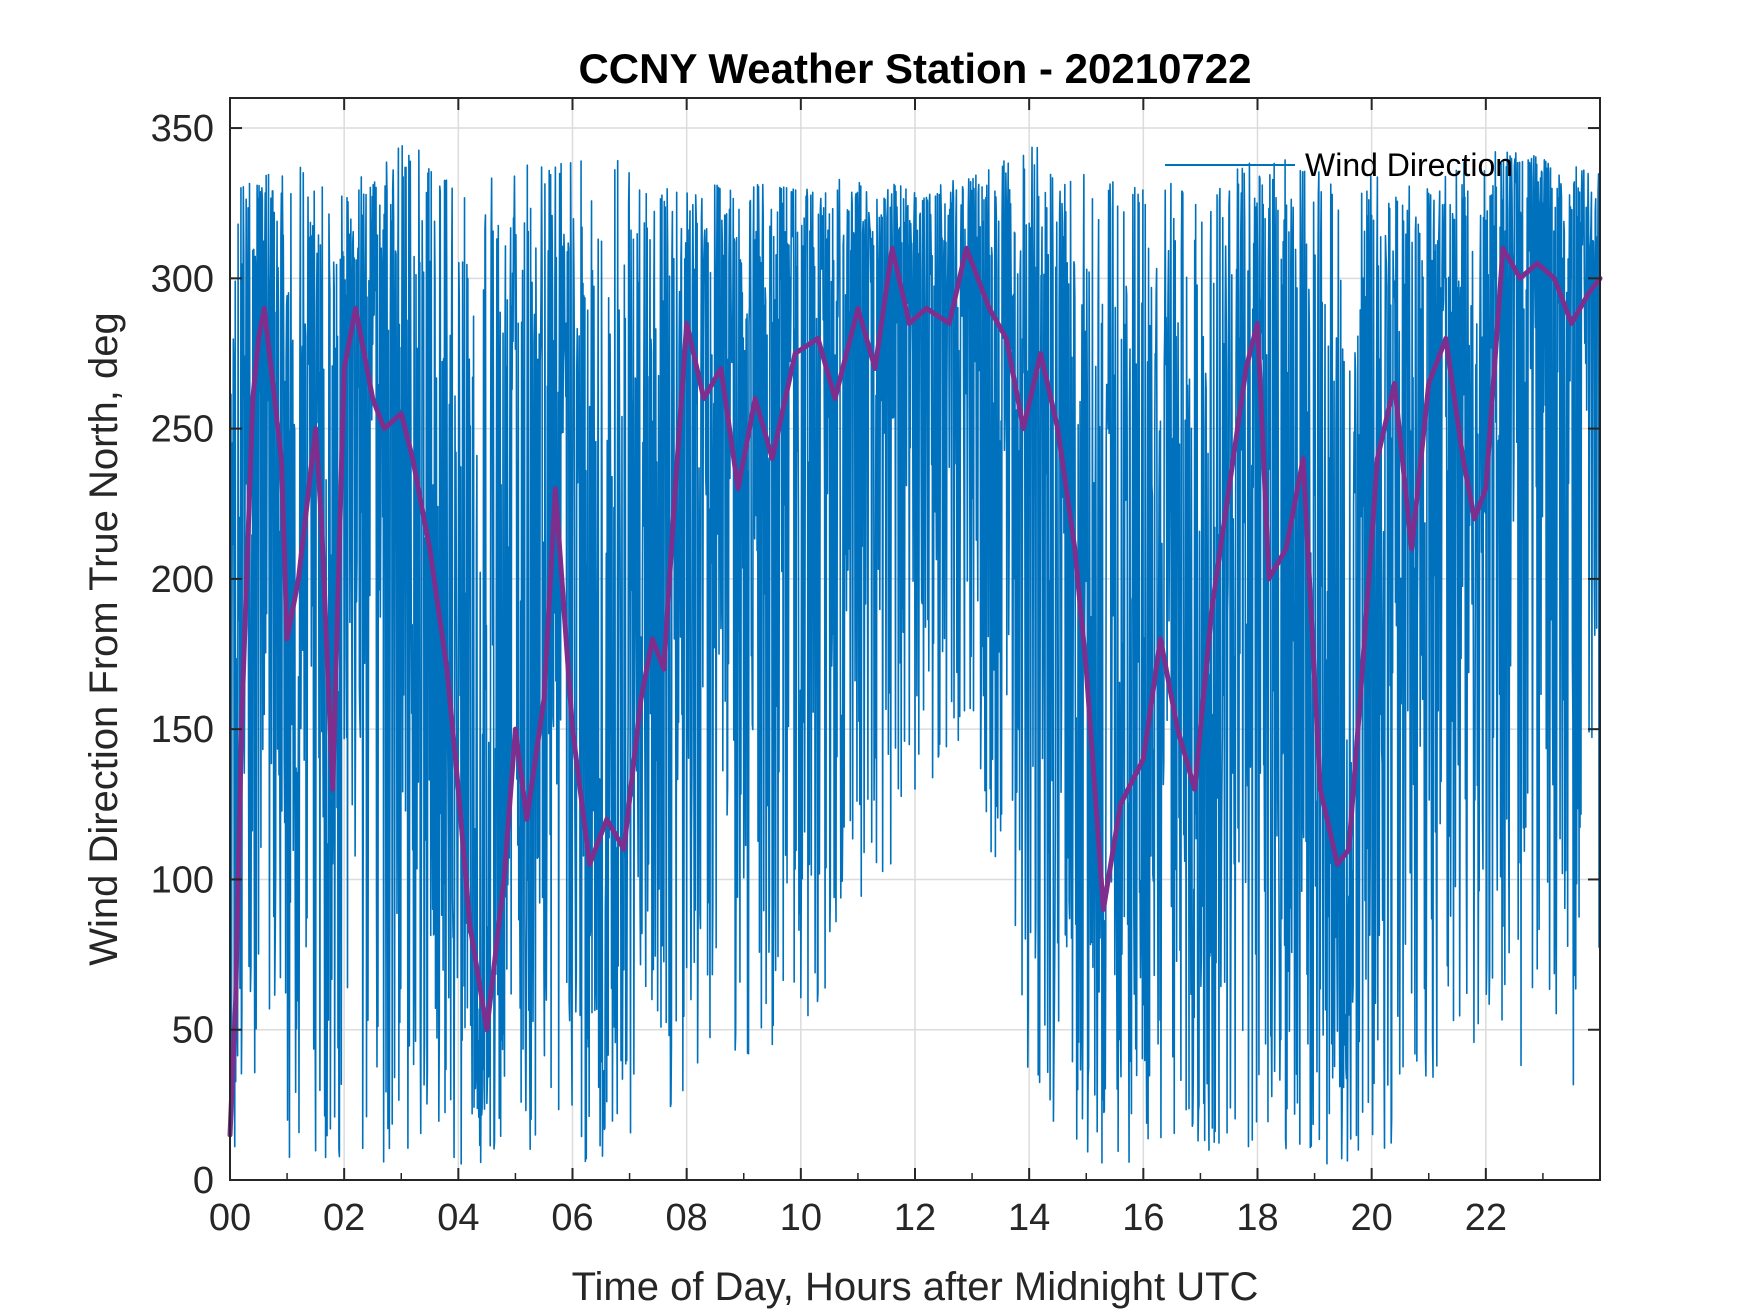 The width and height of the screenshot is (1750, 1313). What do you see at coordinates (1409, 165) in the screenshot?
I see `legend-label-wind-direction: Wind Direction` at bounding box center [1409, 165].